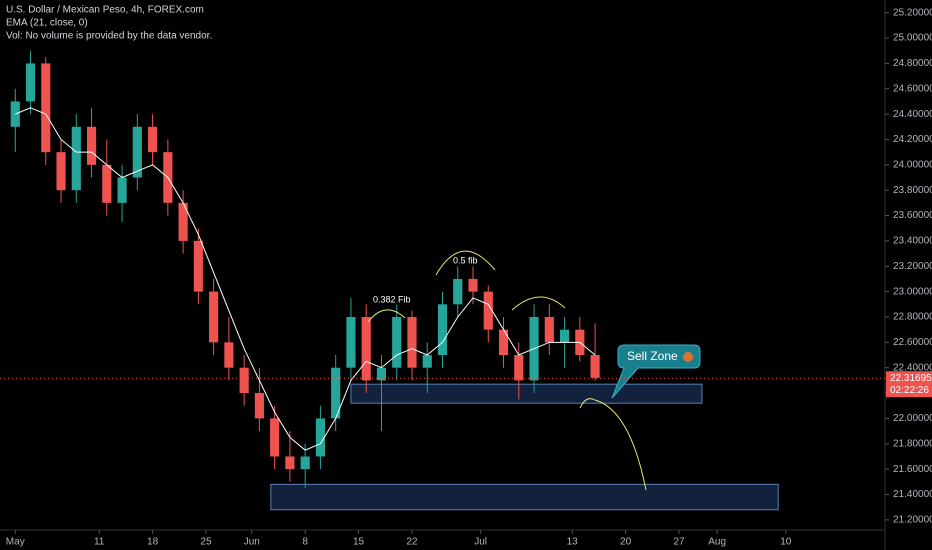  What do you see at coordinates (153, 542) in the screenshot?
I see `x-tick-label: 18` at bounding box center [153, 542].